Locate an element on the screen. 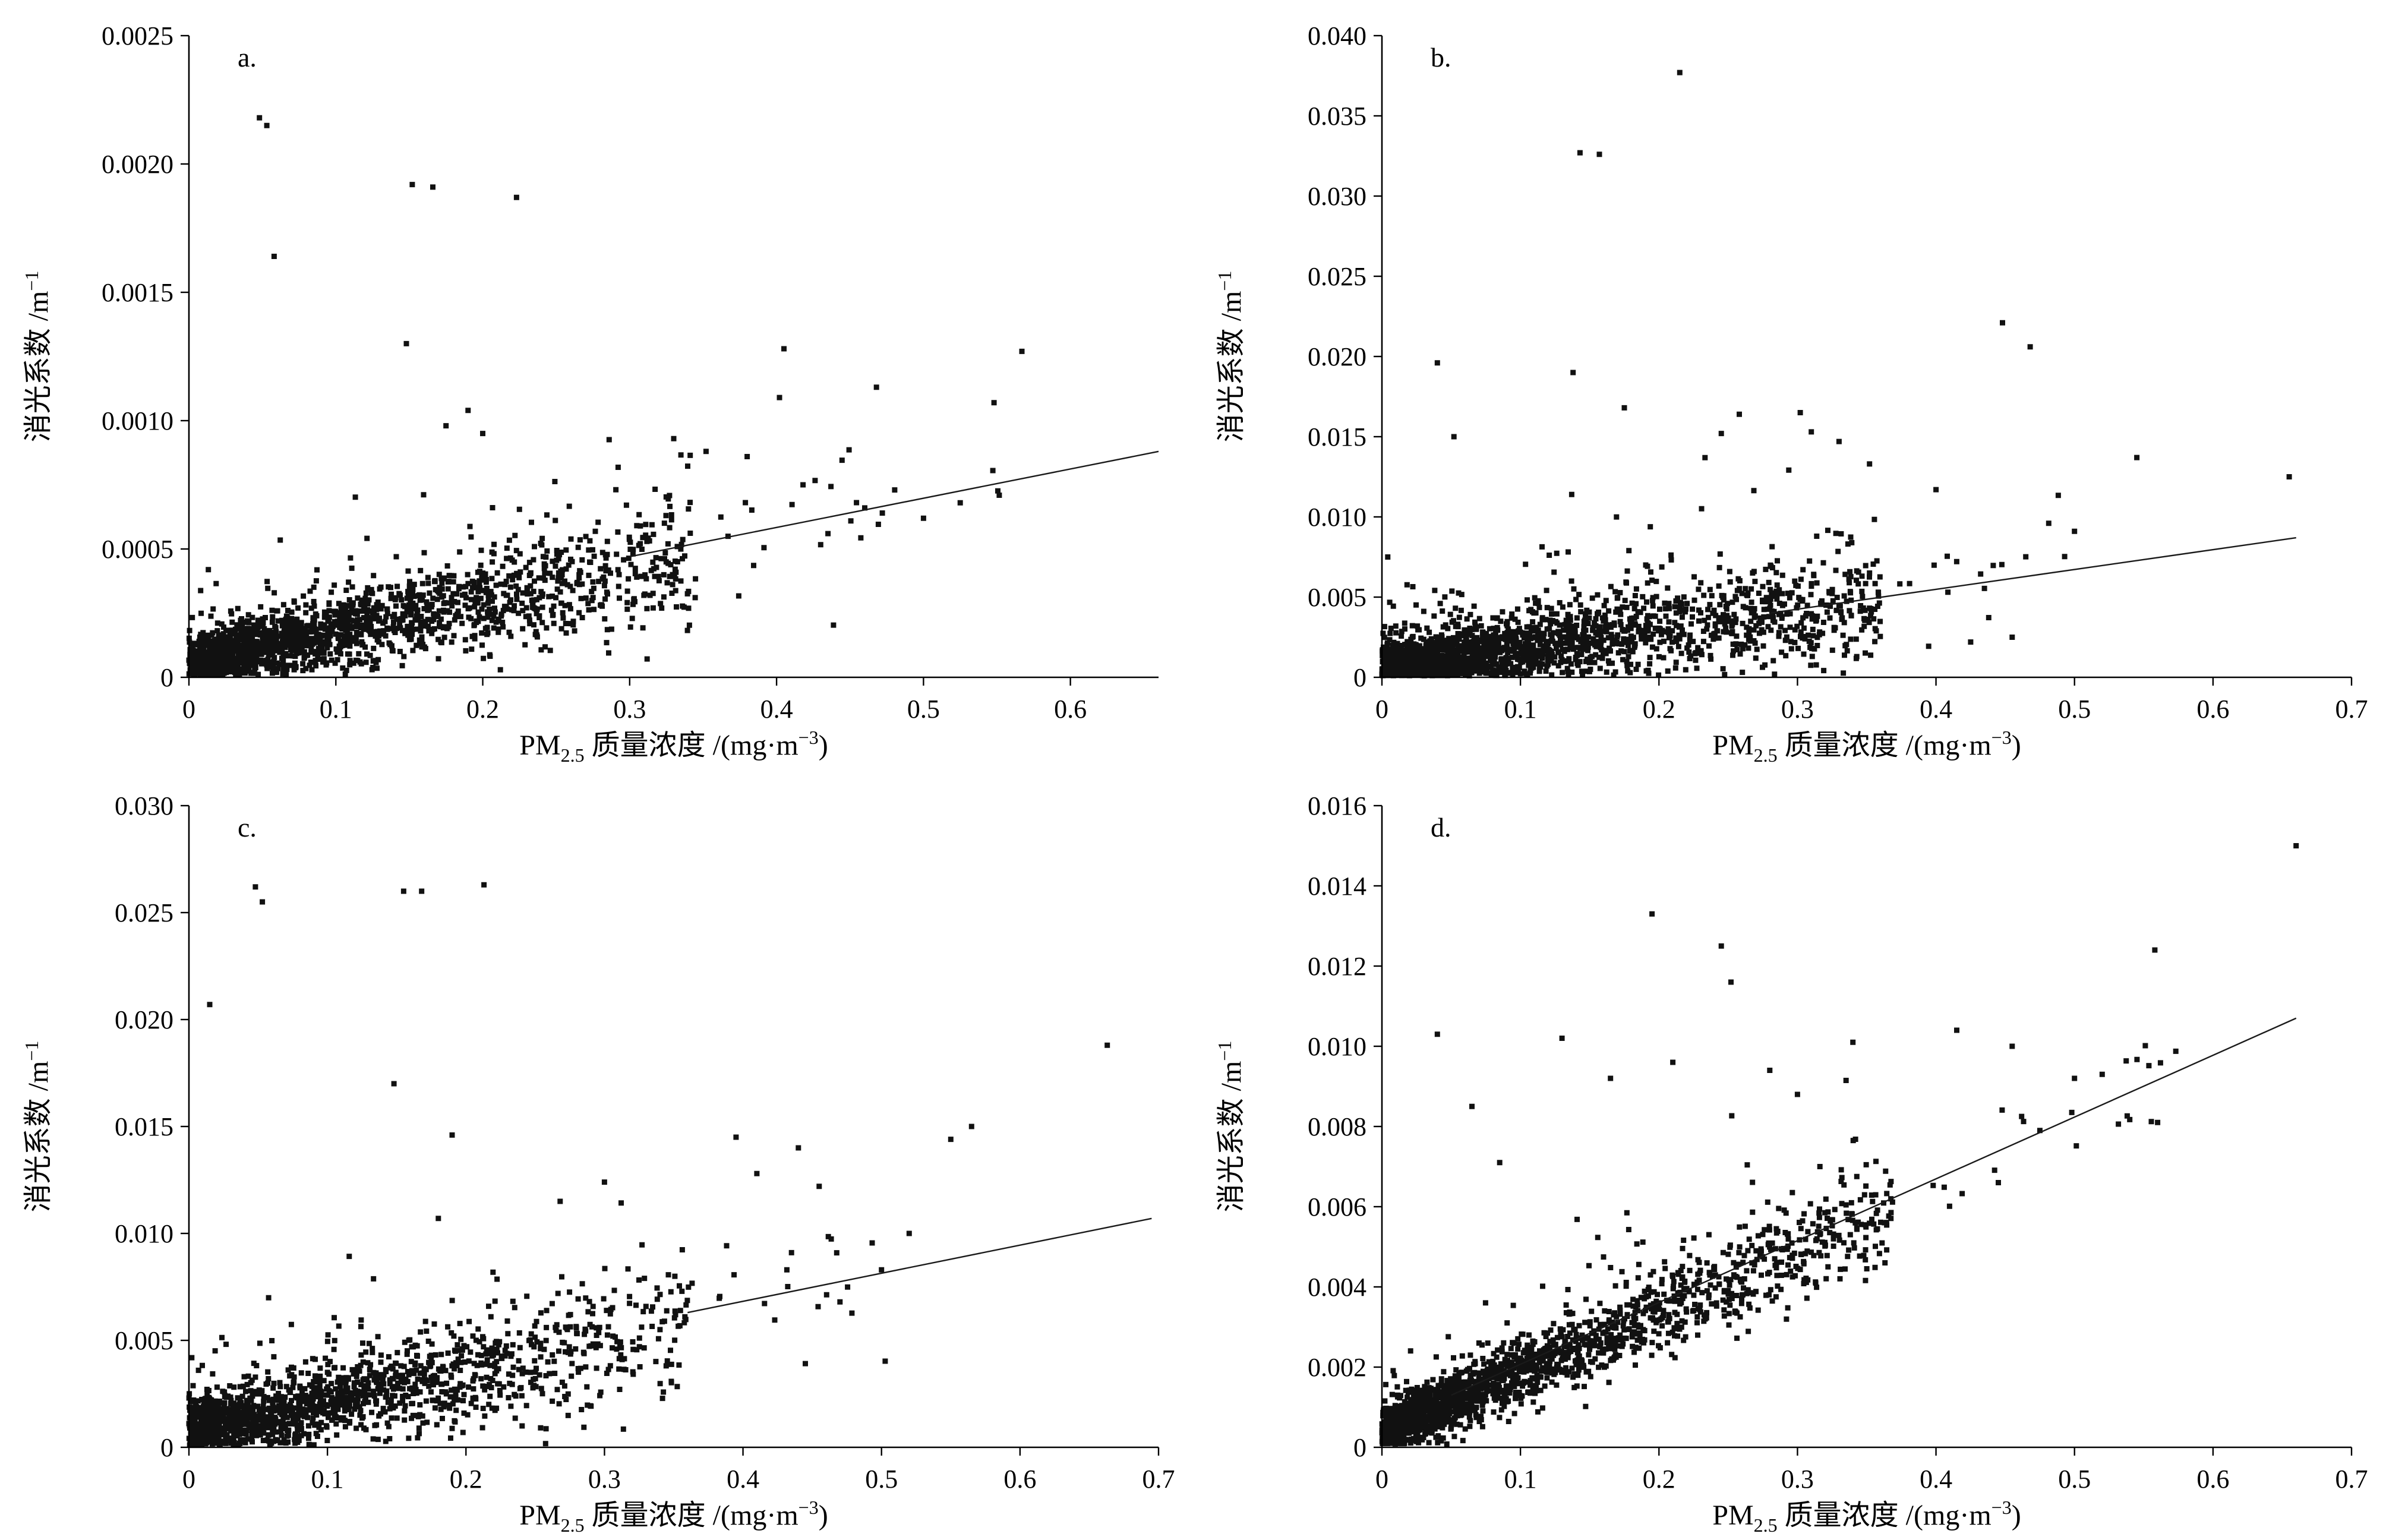 The height and width of the screenshot is (1540, 2386). y-tick-label: 0.014 is located at coordinates (1337, 886).